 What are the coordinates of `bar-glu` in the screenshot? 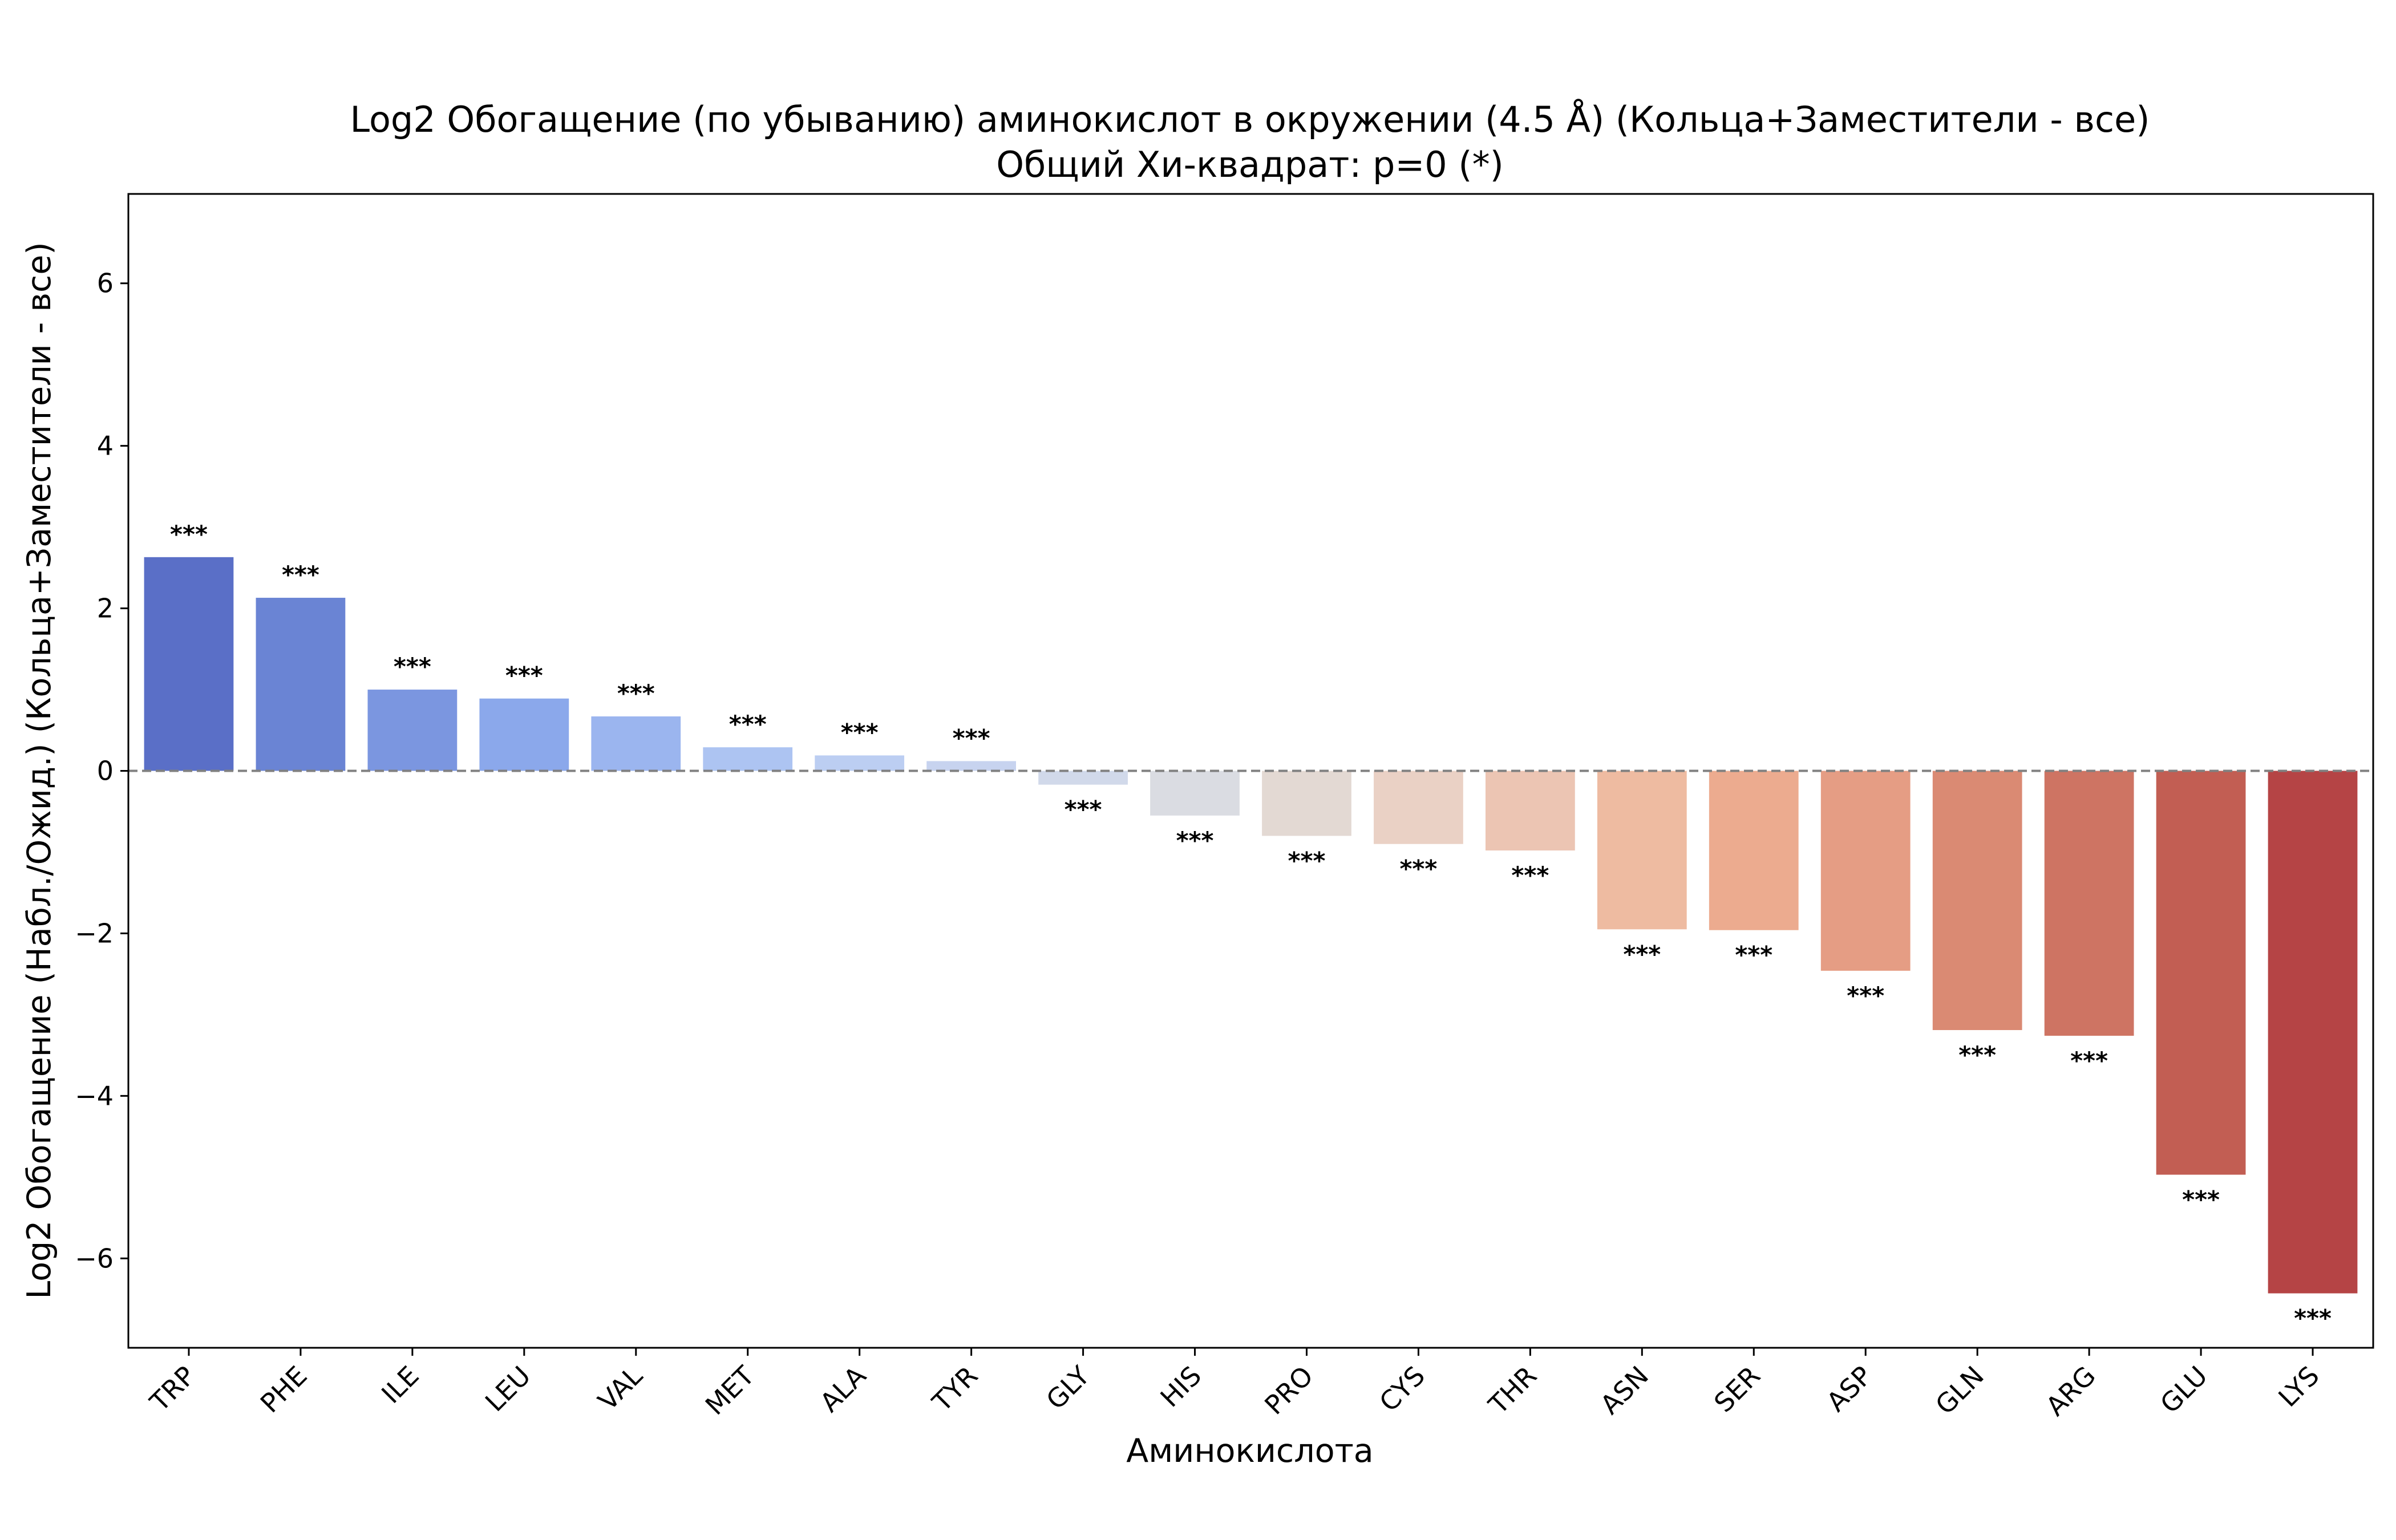 It's located at (2201, 973).